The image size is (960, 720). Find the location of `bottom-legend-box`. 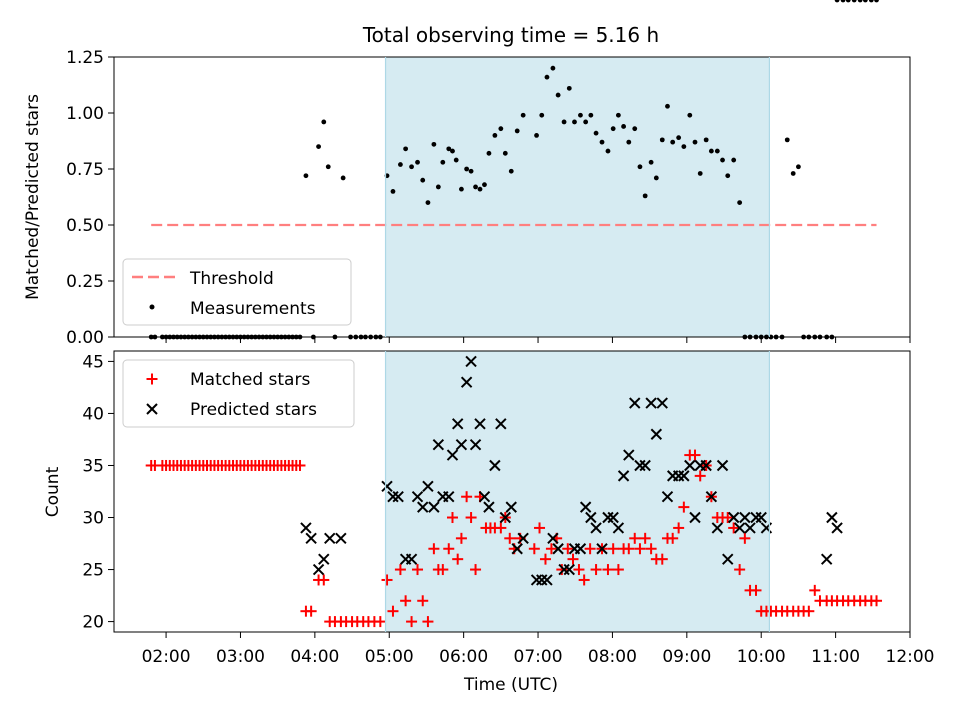

bottom-legend-box is located at coordinates (238, 393).